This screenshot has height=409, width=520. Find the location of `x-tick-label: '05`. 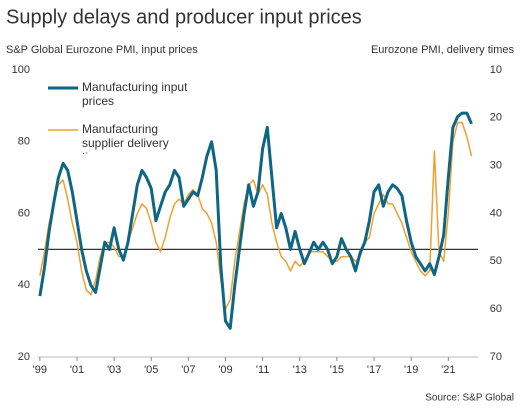

x-tick-label: '05 is located at coordinates (151, 370).